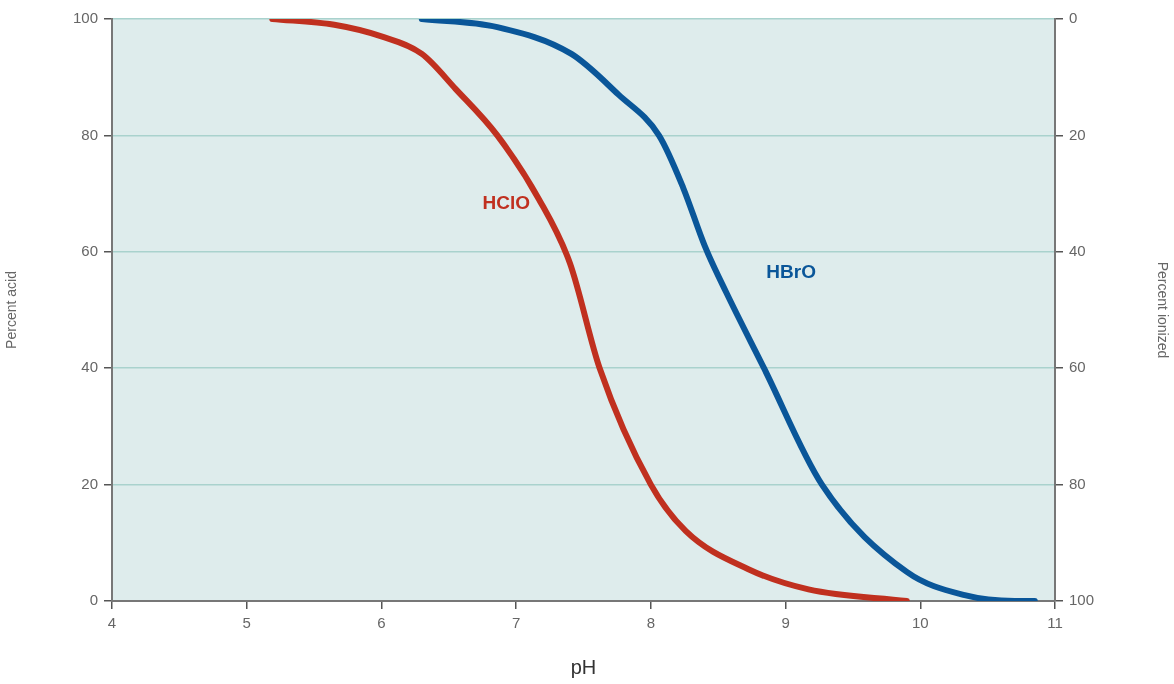  What do you see at coordinates (1162, 310) in the screenshot?
I see `y2-axis-title: Percent ionized` at bounding box center [1162, 310].